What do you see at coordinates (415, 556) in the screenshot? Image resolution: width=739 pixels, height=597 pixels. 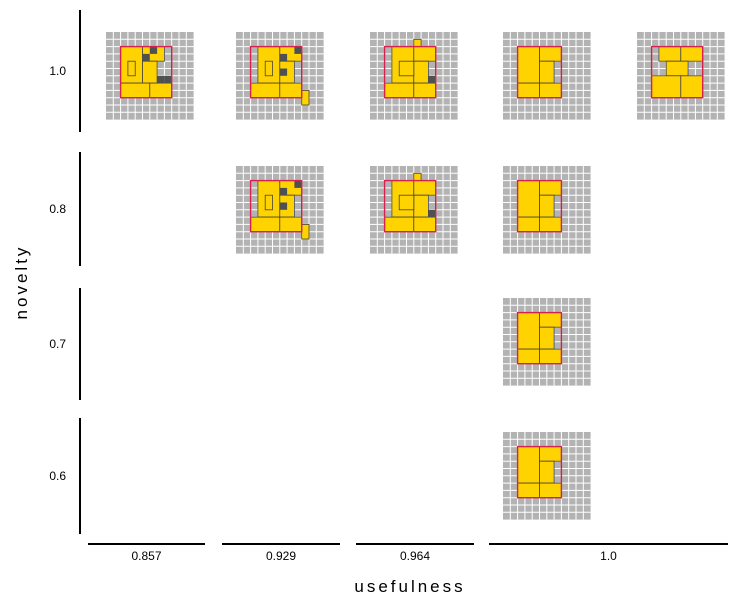 I see `x-tick-label: 0.964` at bounding box center [415, 556].